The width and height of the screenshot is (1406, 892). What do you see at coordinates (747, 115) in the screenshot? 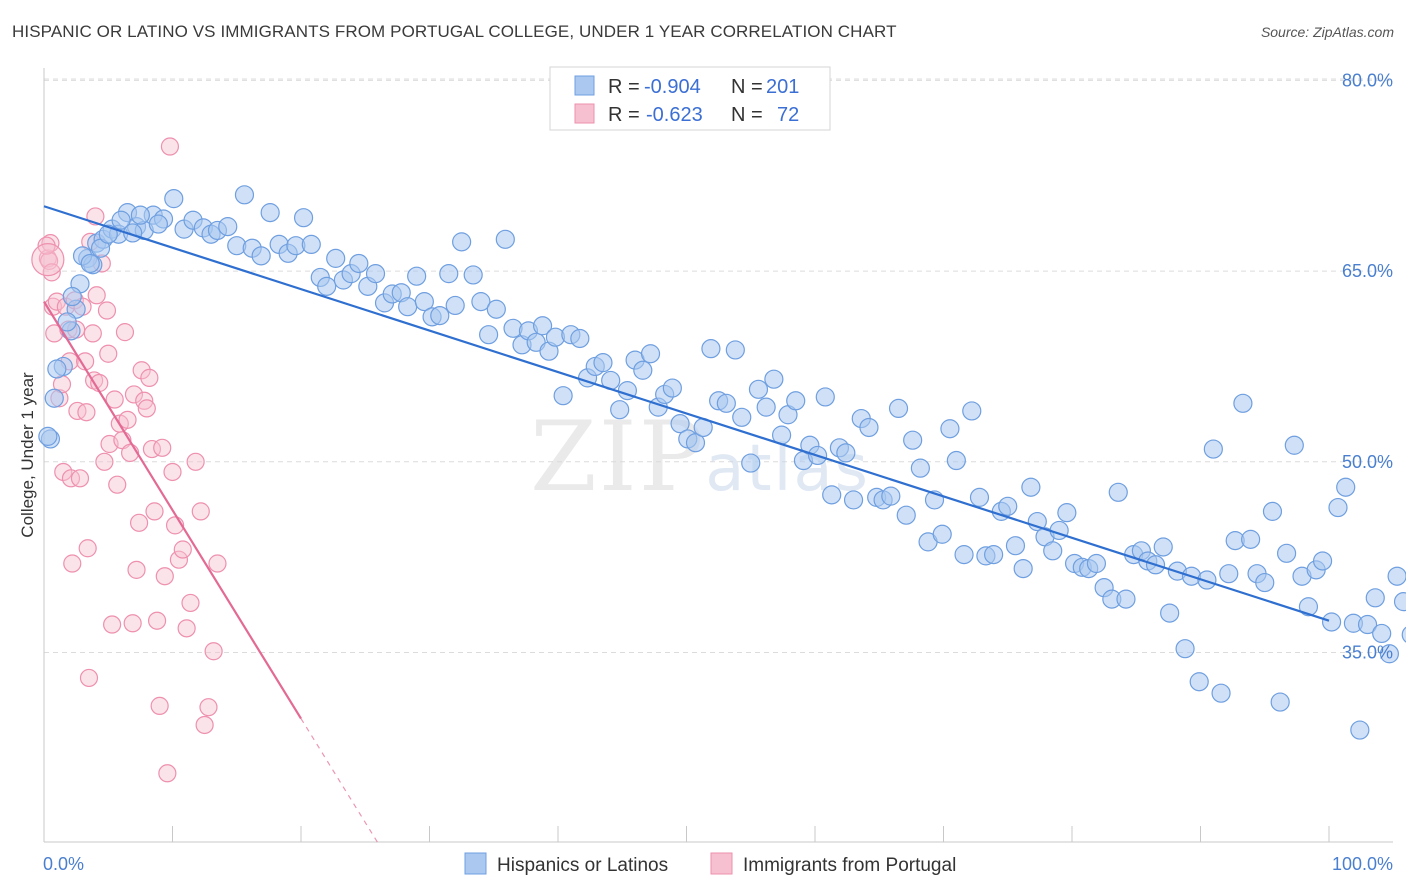
I see `legend-n-label: N =` at bounding box center [747, 115].